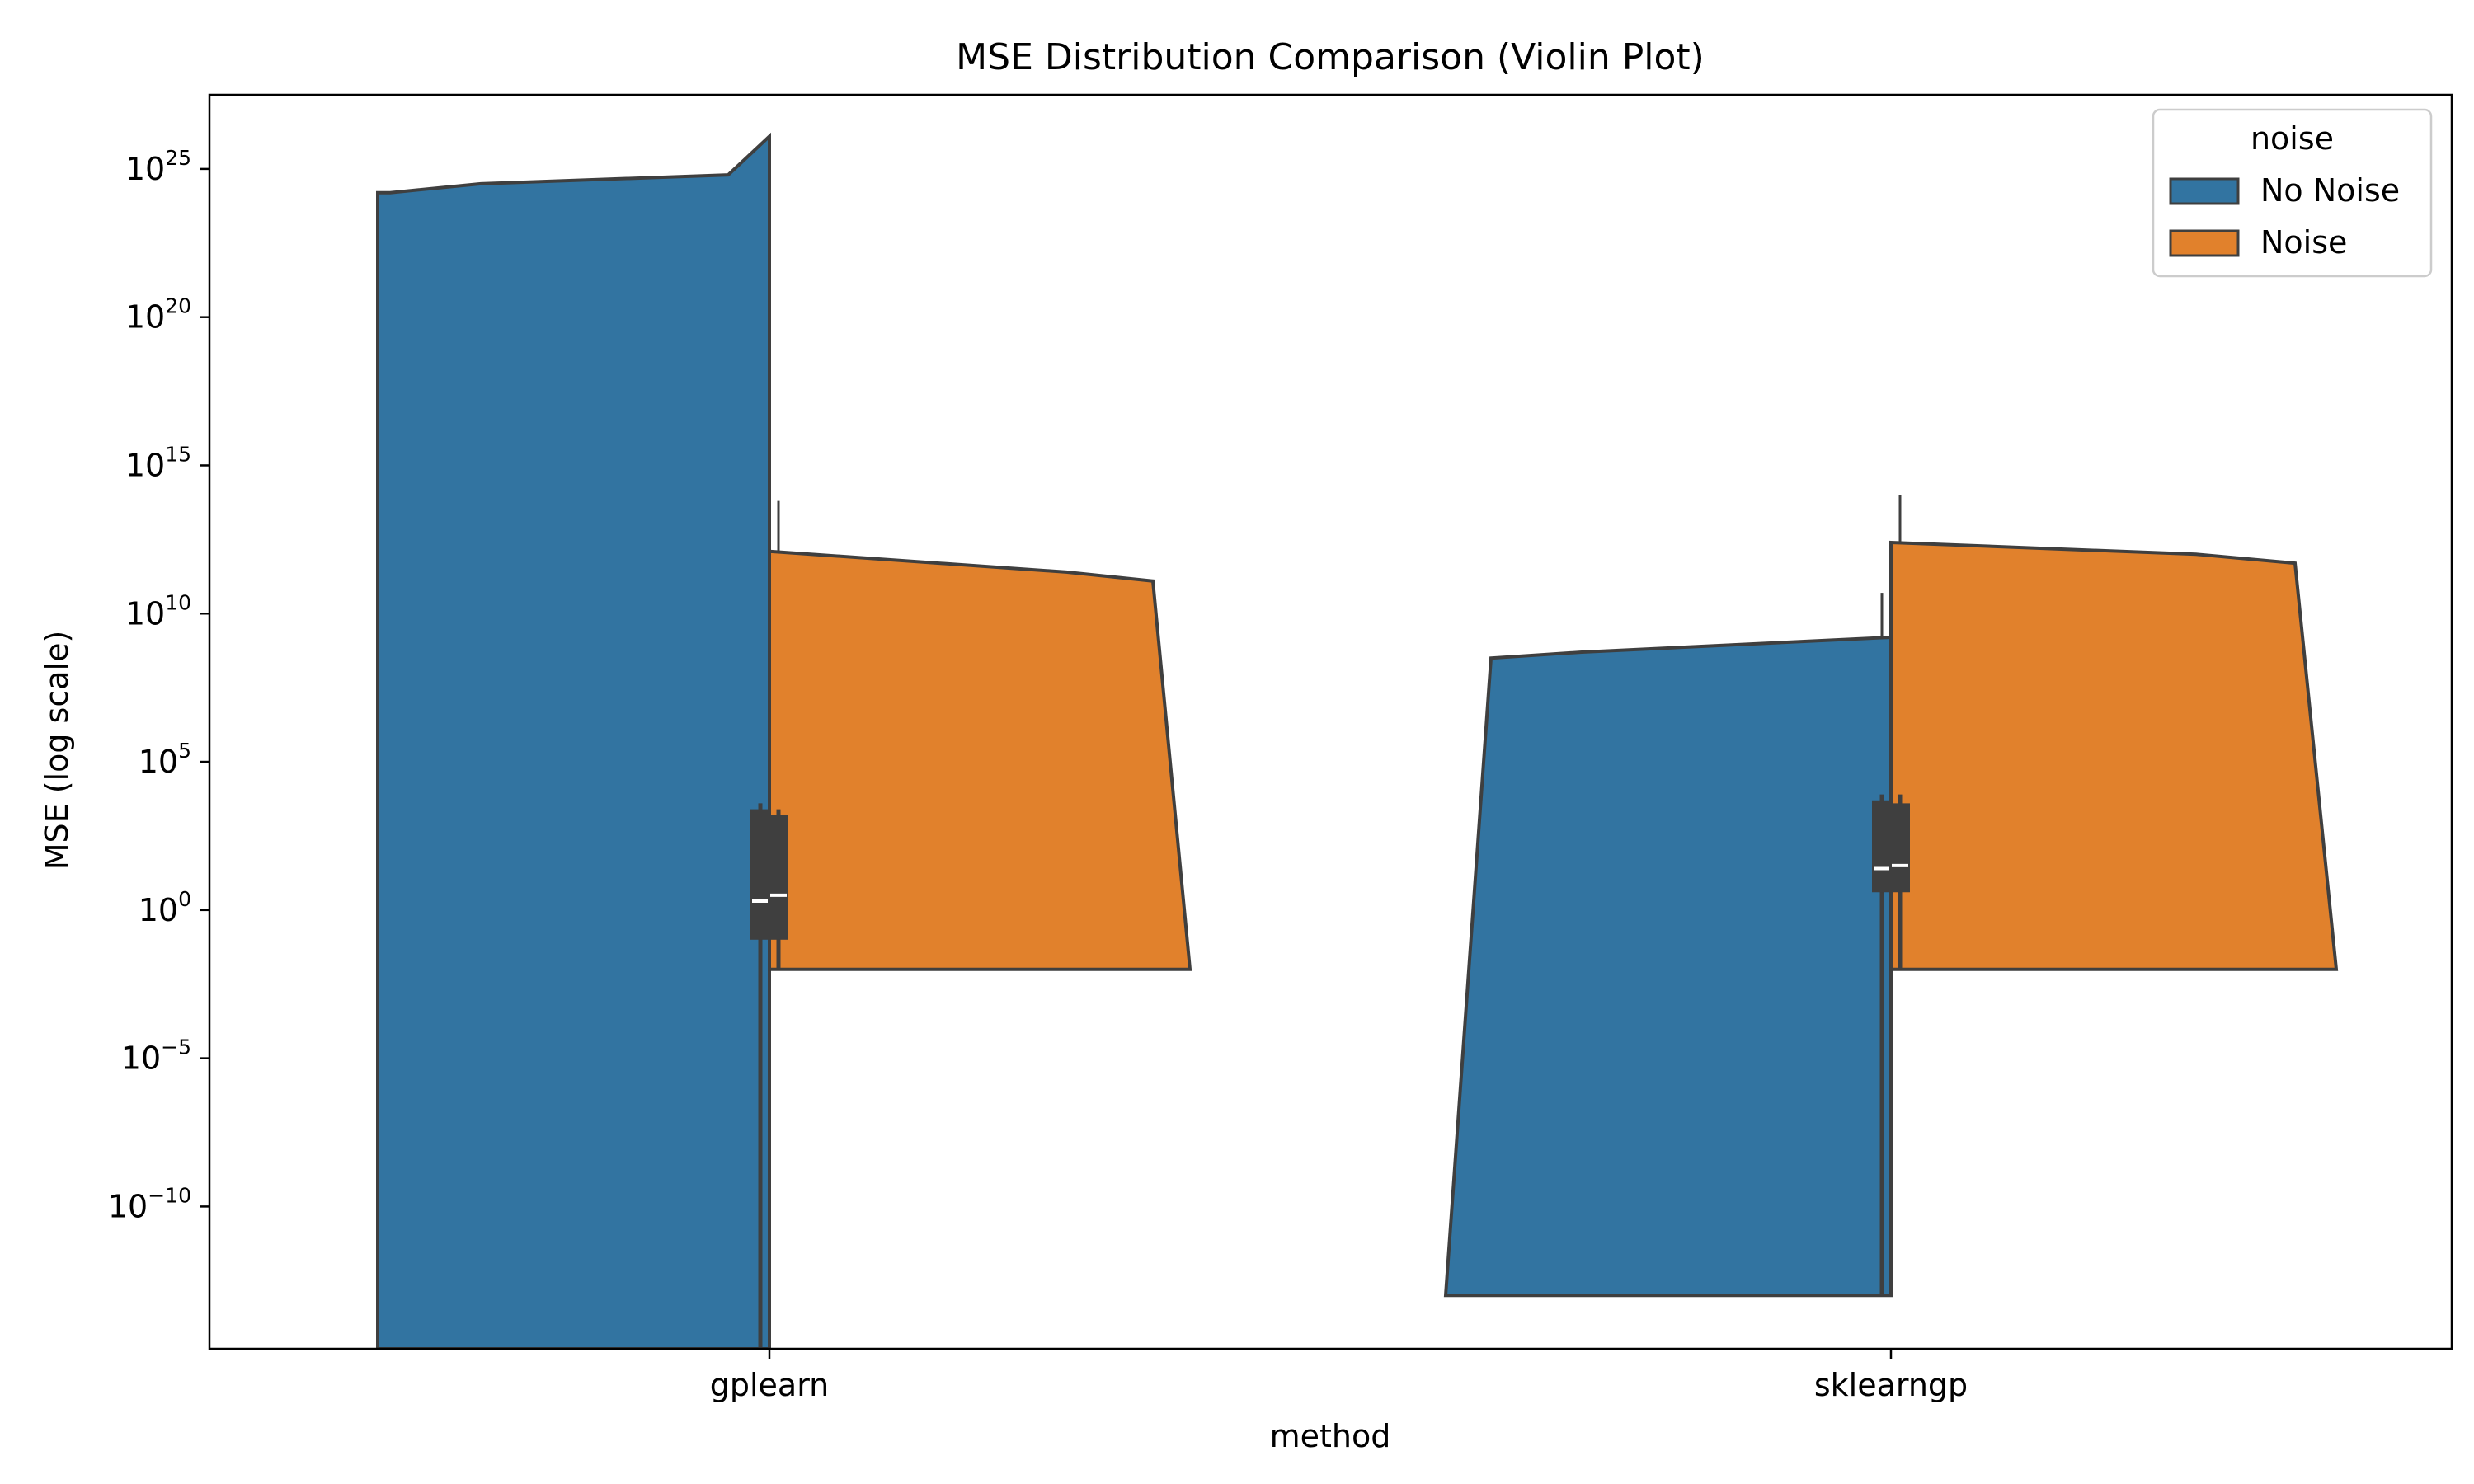 The height and width of the screenshot is (1484, 2474). I want to click on violin-sklearngp-no-noise, so click(1668, 966).